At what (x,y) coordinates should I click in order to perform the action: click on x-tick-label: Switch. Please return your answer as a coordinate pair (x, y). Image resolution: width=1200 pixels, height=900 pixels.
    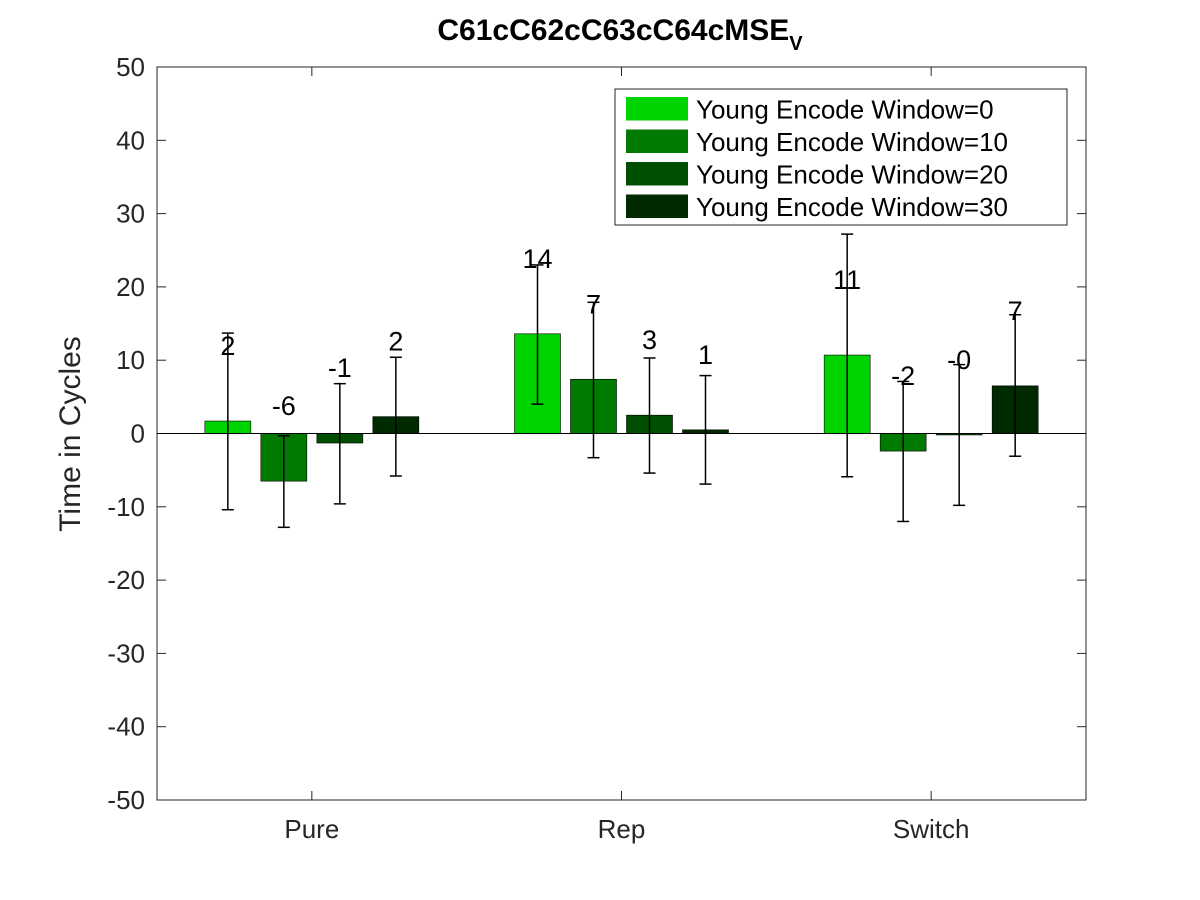
    Looking at the image, I should click on (931, 829).